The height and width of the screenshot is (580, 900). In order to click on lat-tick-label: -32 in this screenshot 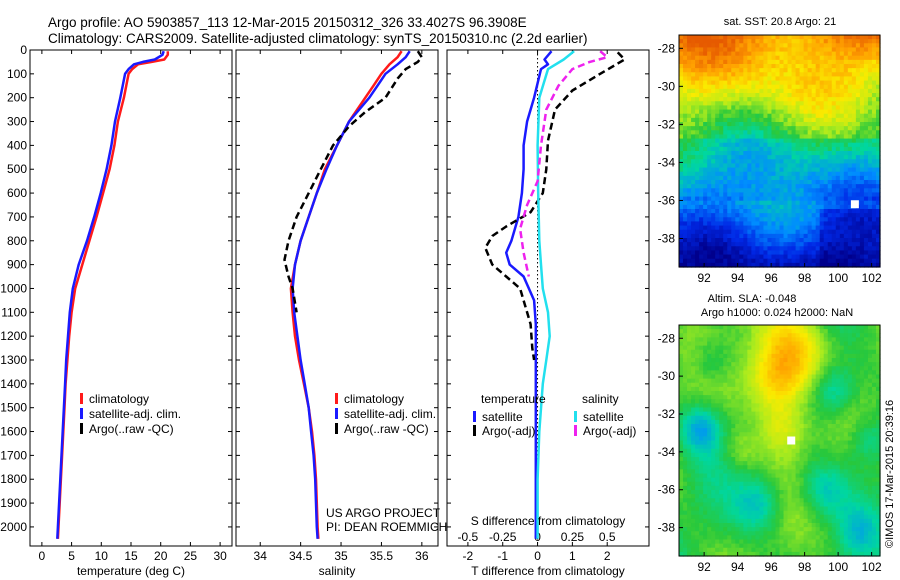, I will do `click(667, 124)`.